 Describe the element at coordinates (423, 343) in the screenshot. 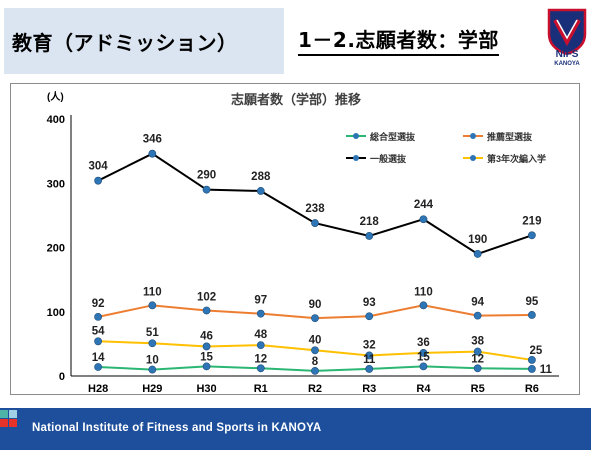

I see `data-label: 36` at that location.